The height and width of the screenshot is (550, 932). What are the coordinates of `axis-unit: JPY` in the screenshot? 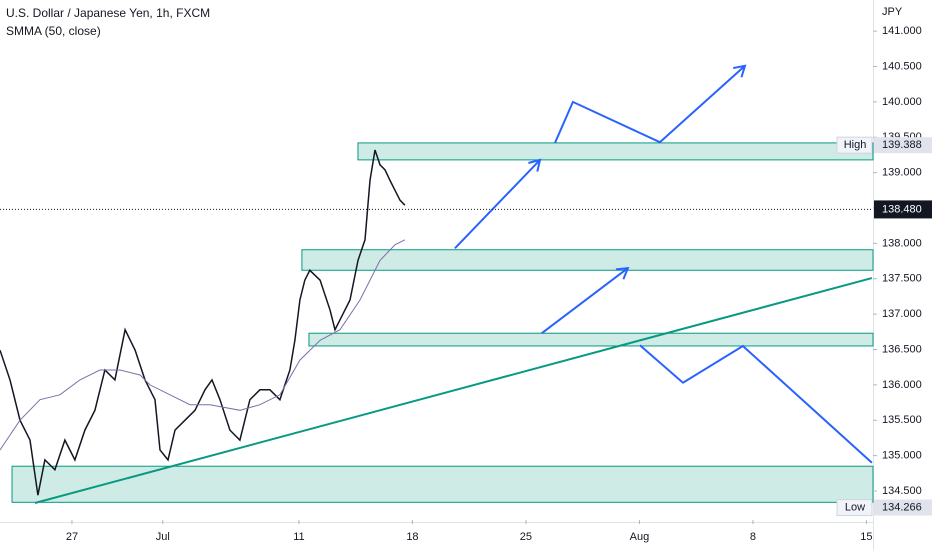 It's located at (892, 12).